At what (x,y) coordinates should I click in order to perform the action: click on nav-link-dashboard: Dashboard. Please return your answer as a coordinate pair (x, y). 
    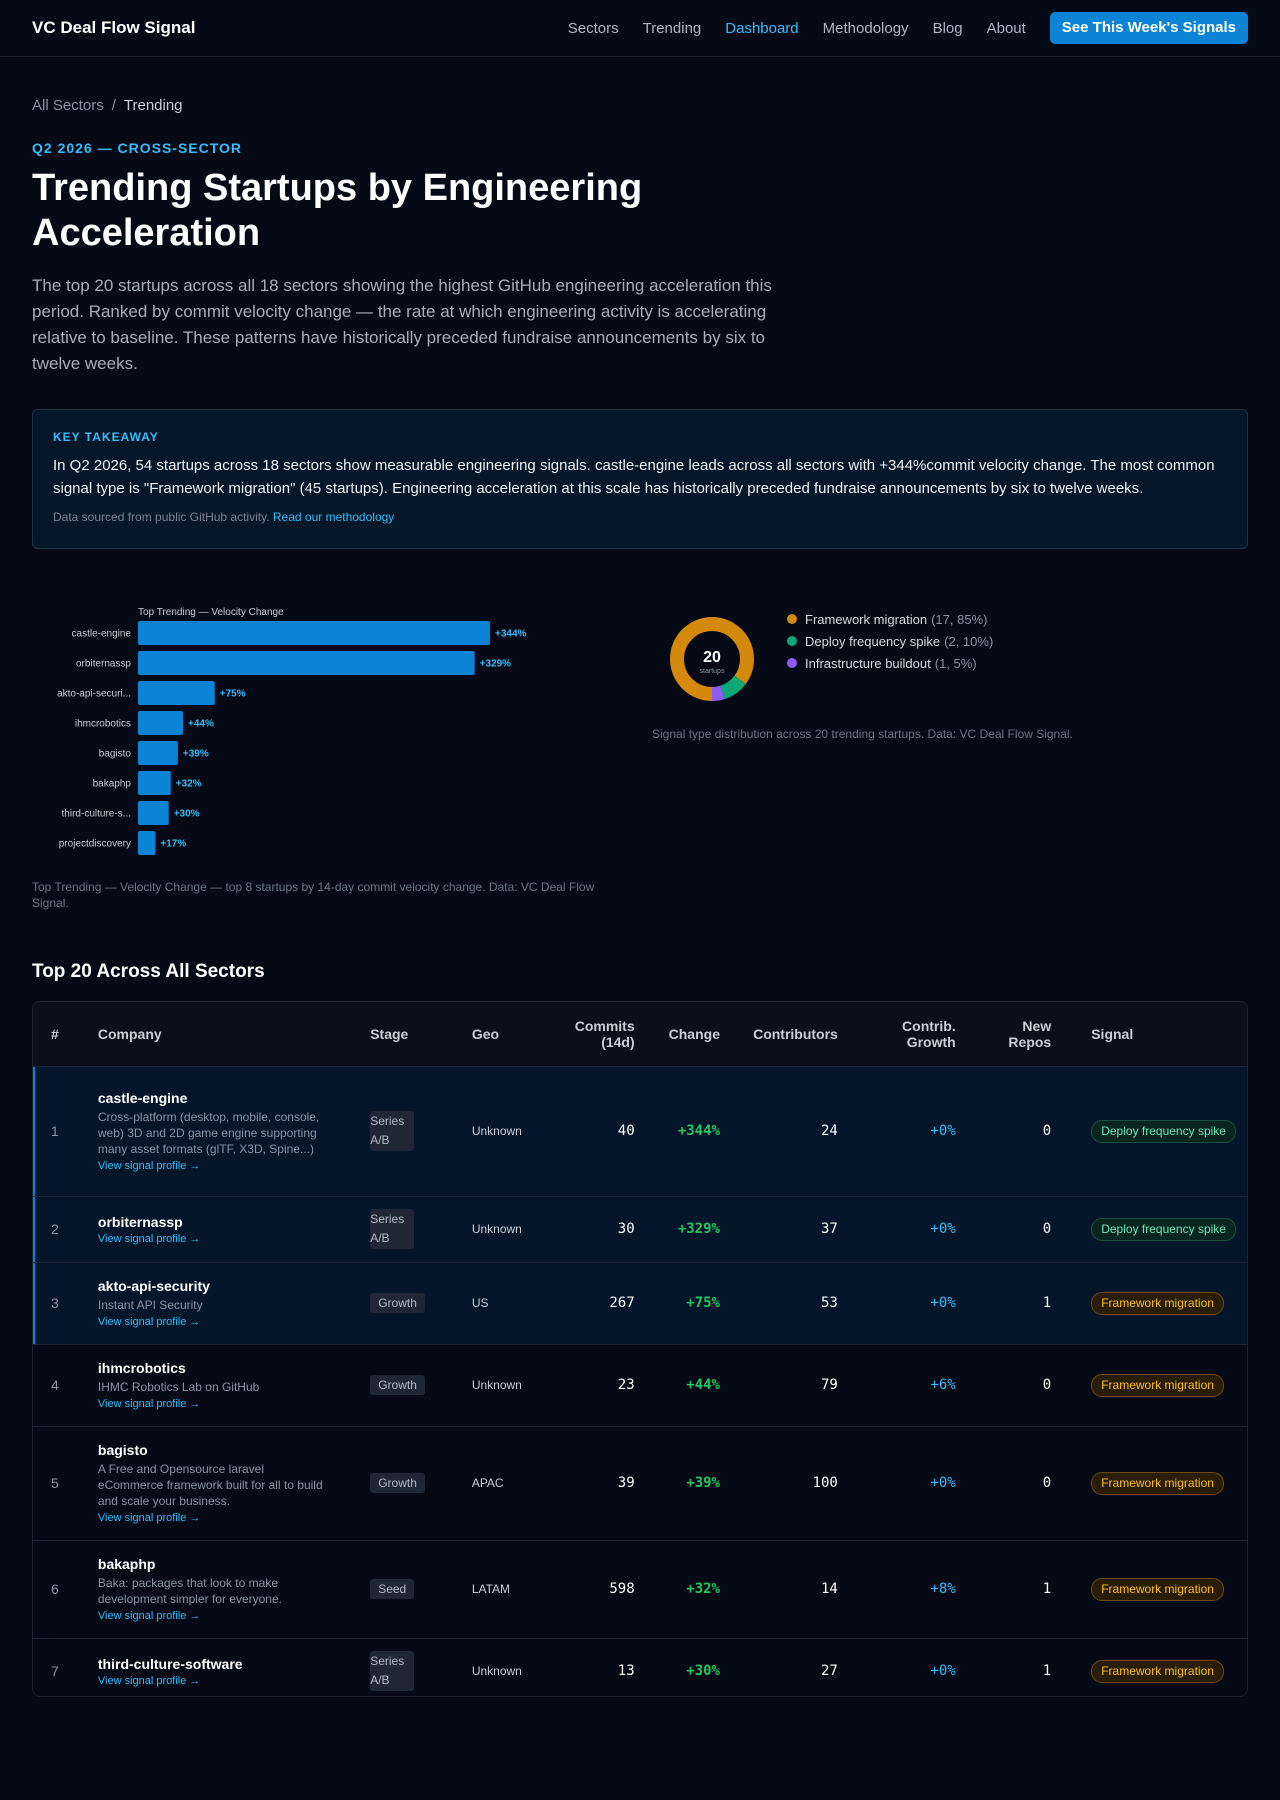
    Looking at the image, I should click on (762, 28).